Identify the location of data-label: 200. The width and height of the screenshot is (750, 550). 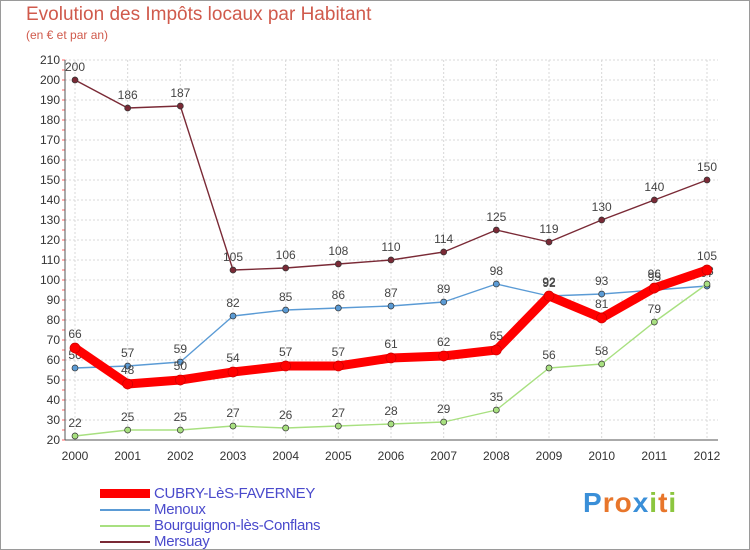
(75, 67).